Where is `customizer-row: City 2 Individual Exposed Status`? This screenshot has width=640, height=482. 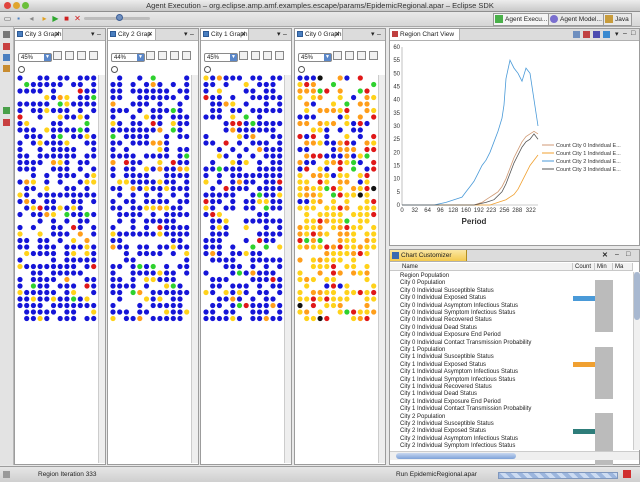
customizer-row: City 2 Individual Exposed Status is located at coordinates (443, 431).